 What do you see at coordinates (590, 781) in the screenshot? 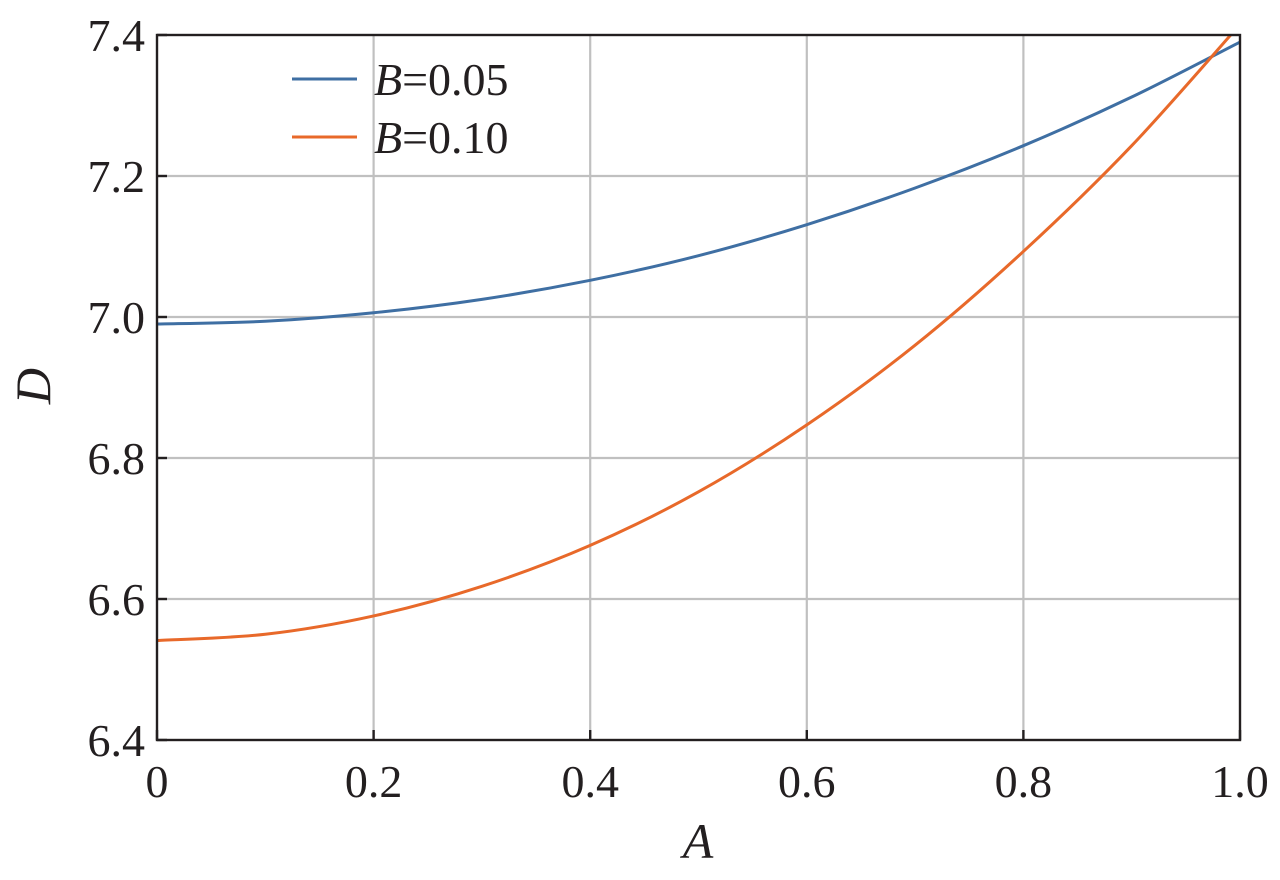
I see `x-tick-label: 0.4` at bounding box center [590, 781].